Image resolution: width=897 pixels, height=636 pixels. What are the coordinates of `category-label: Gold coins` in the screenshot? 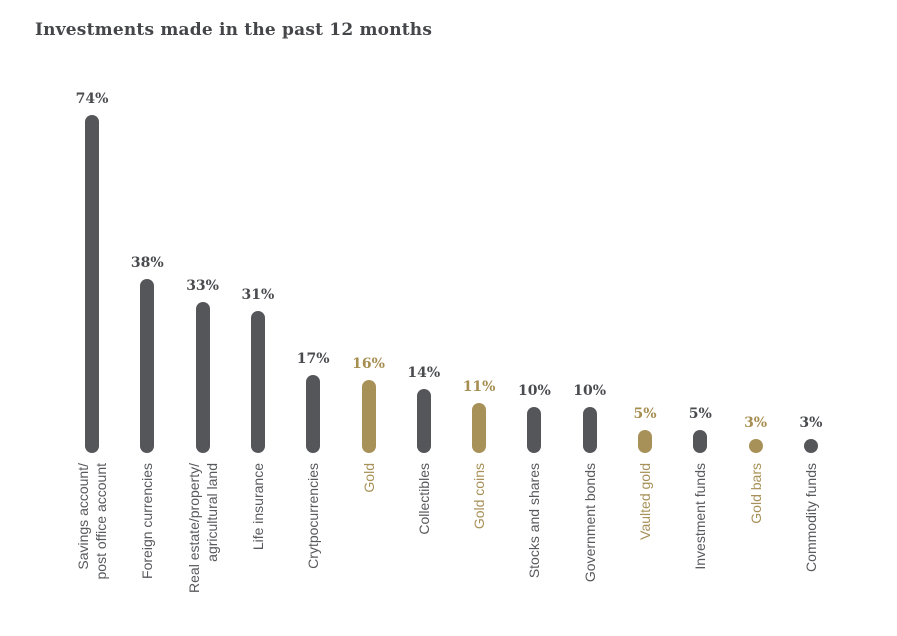 It's located at (479, 496).